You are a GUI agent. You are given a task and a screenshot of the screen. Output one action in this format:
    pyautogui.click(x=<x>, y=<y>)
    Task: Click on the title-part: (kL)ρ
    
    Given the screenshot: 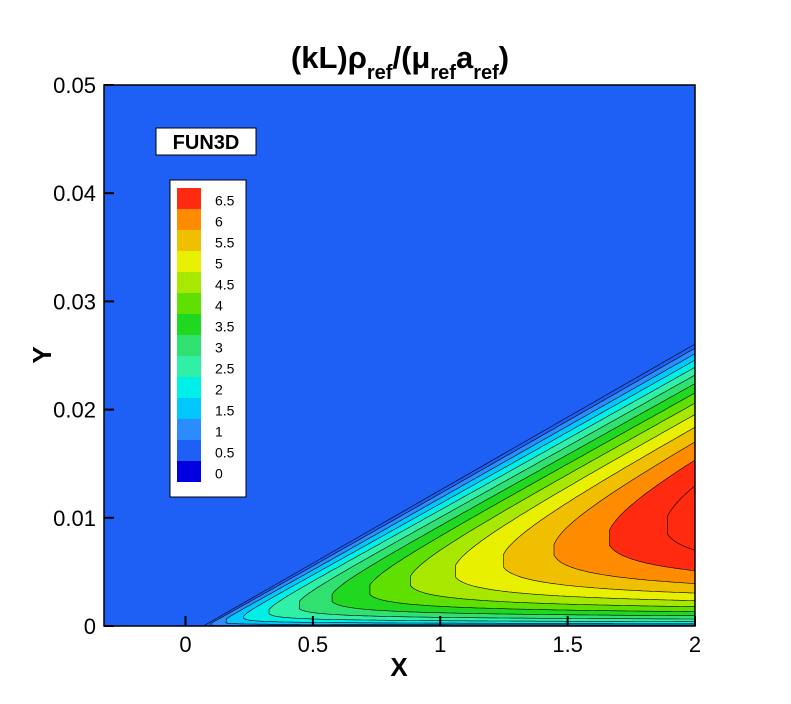 What is the action you would take?
    pyautogui.click(x=329, y=57)
    